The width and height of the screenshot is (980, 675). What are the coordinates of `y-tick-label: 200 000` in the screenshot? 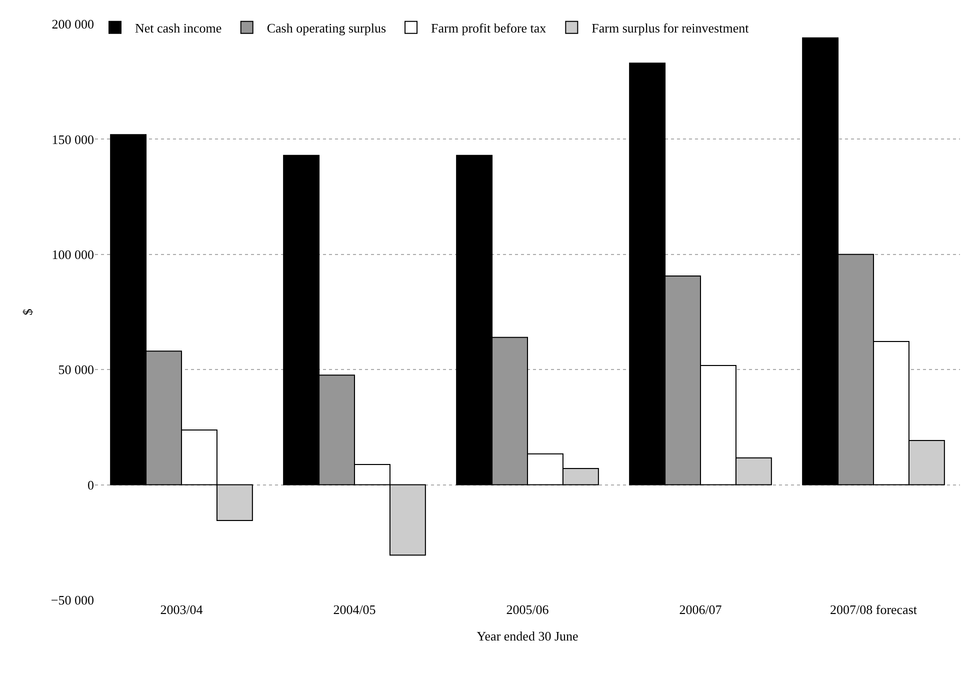 It's located at (73, 24).